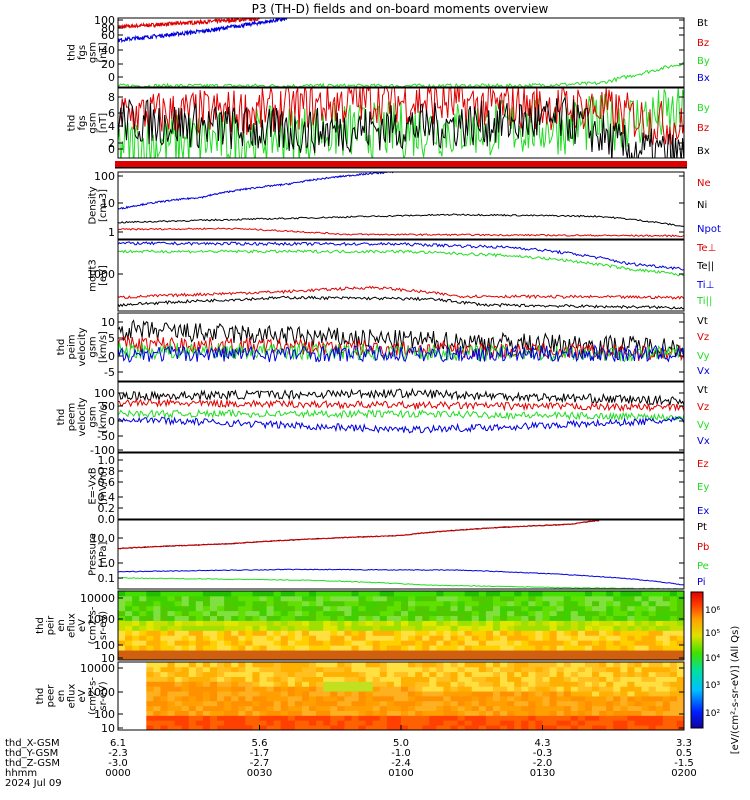 This screenshot has width=750, height=800. Describe the element at coordinates (702, 23) in the screenshot. I see `legend-entry-Bt: Bt` at that location.